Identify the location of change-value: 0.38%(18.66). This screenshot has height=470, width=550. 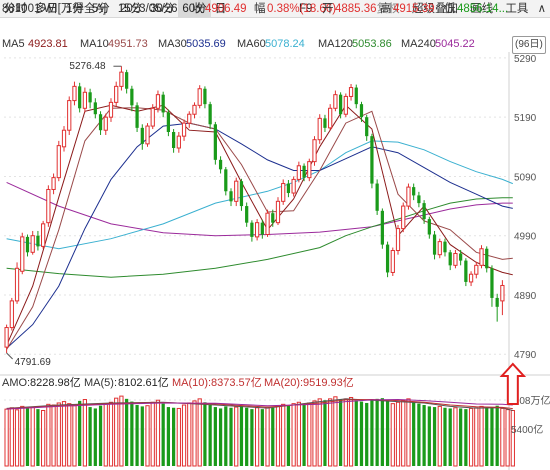
(302, 9).